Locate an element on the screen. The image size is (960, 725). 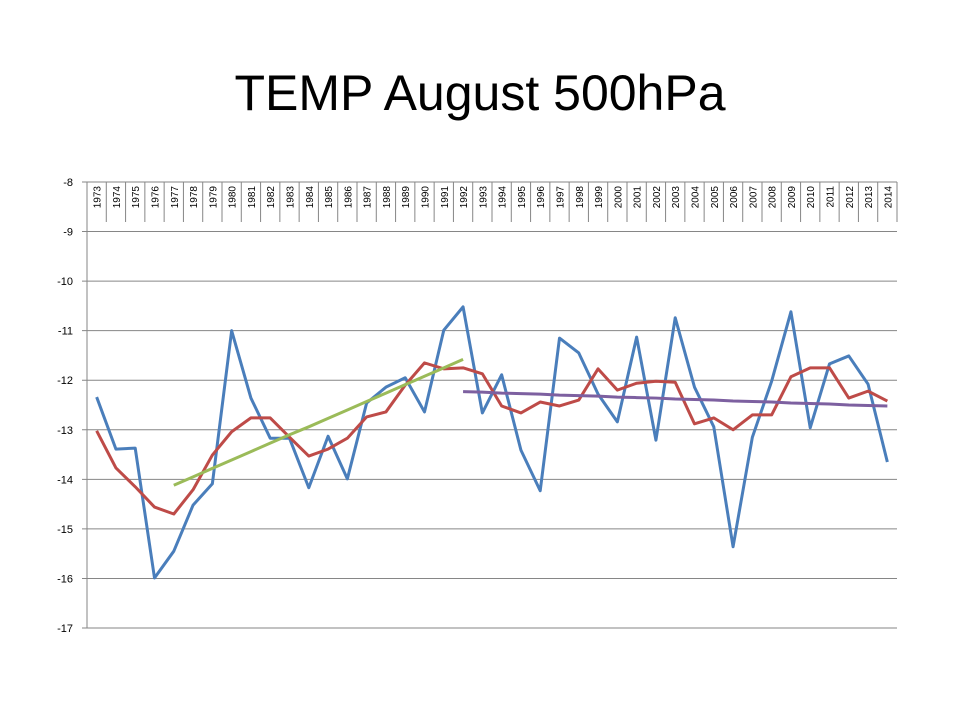
y-tick-label: -10 is located at coordinates (65, 282).